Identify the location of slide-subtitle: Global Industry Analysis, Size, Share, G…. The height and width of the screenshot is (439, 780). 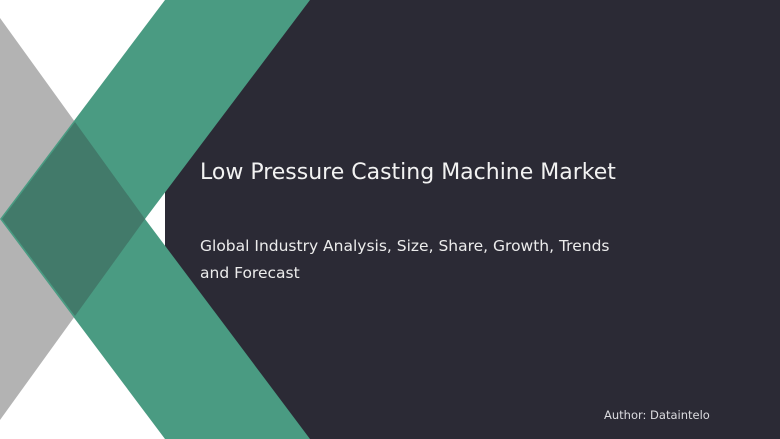
(405, 259).